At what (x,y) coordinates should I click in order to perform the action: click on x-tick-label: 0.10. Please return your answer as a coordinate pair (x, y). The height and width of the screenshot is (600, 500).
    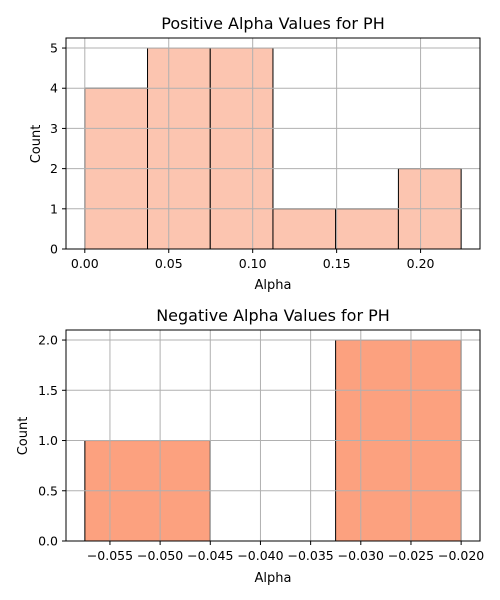
    Looking at the image, I should click on (253, 263).